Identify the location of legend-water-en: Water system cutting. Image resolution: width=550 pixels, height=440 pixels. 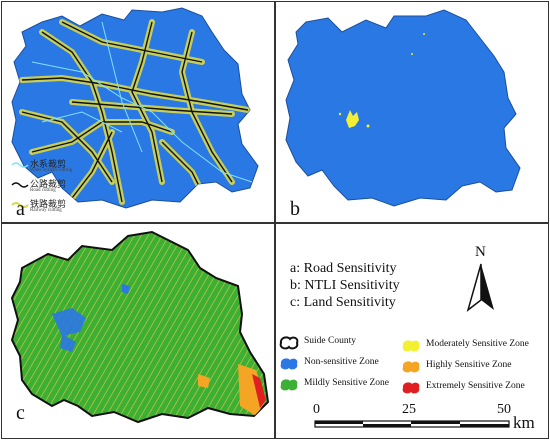
(51, 170).